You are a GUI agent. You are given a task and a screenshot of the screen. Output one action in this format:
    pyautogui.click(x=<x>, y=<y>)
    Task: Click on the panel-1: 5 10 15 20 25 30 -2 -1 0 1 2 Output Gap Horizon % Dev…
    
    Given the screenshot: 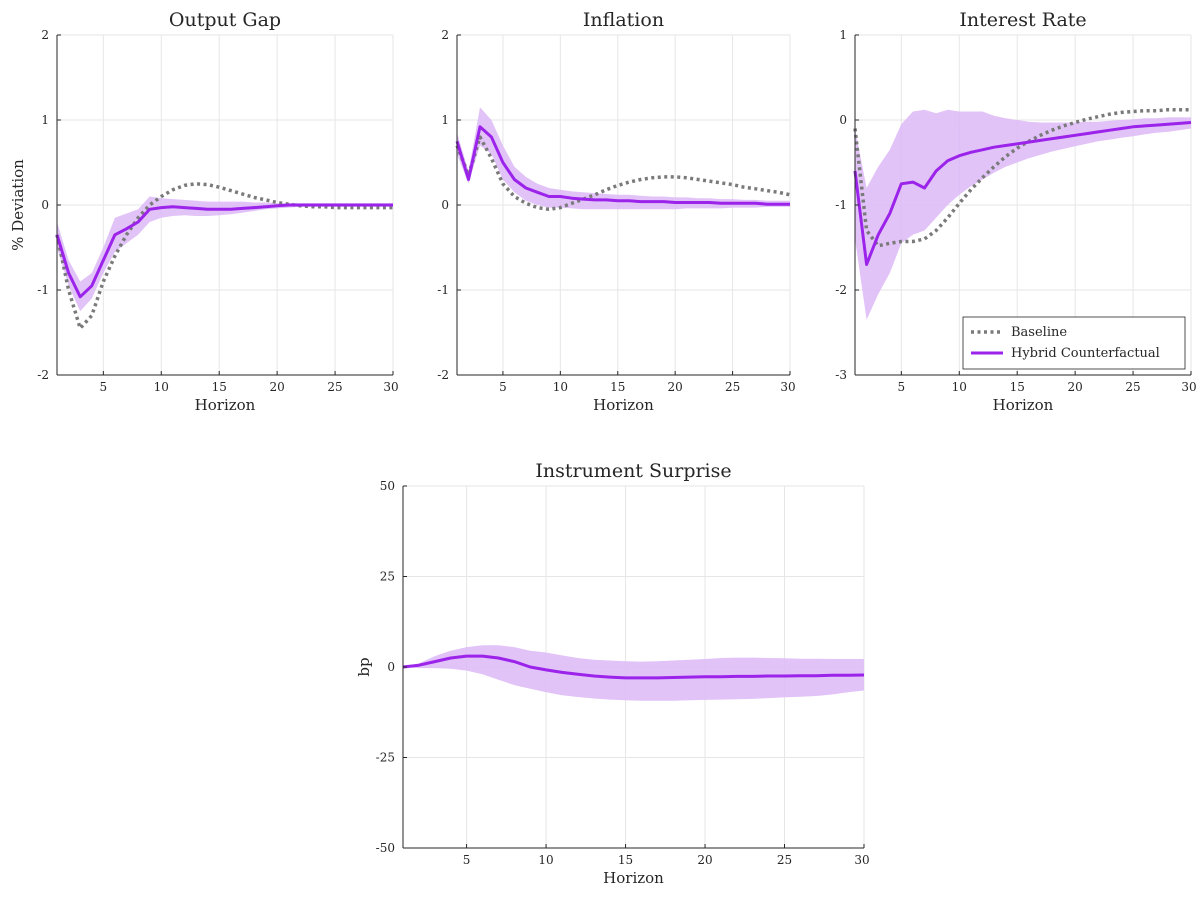 What is the action you would take?
    pyautogui.click(x=204, y=211)
    